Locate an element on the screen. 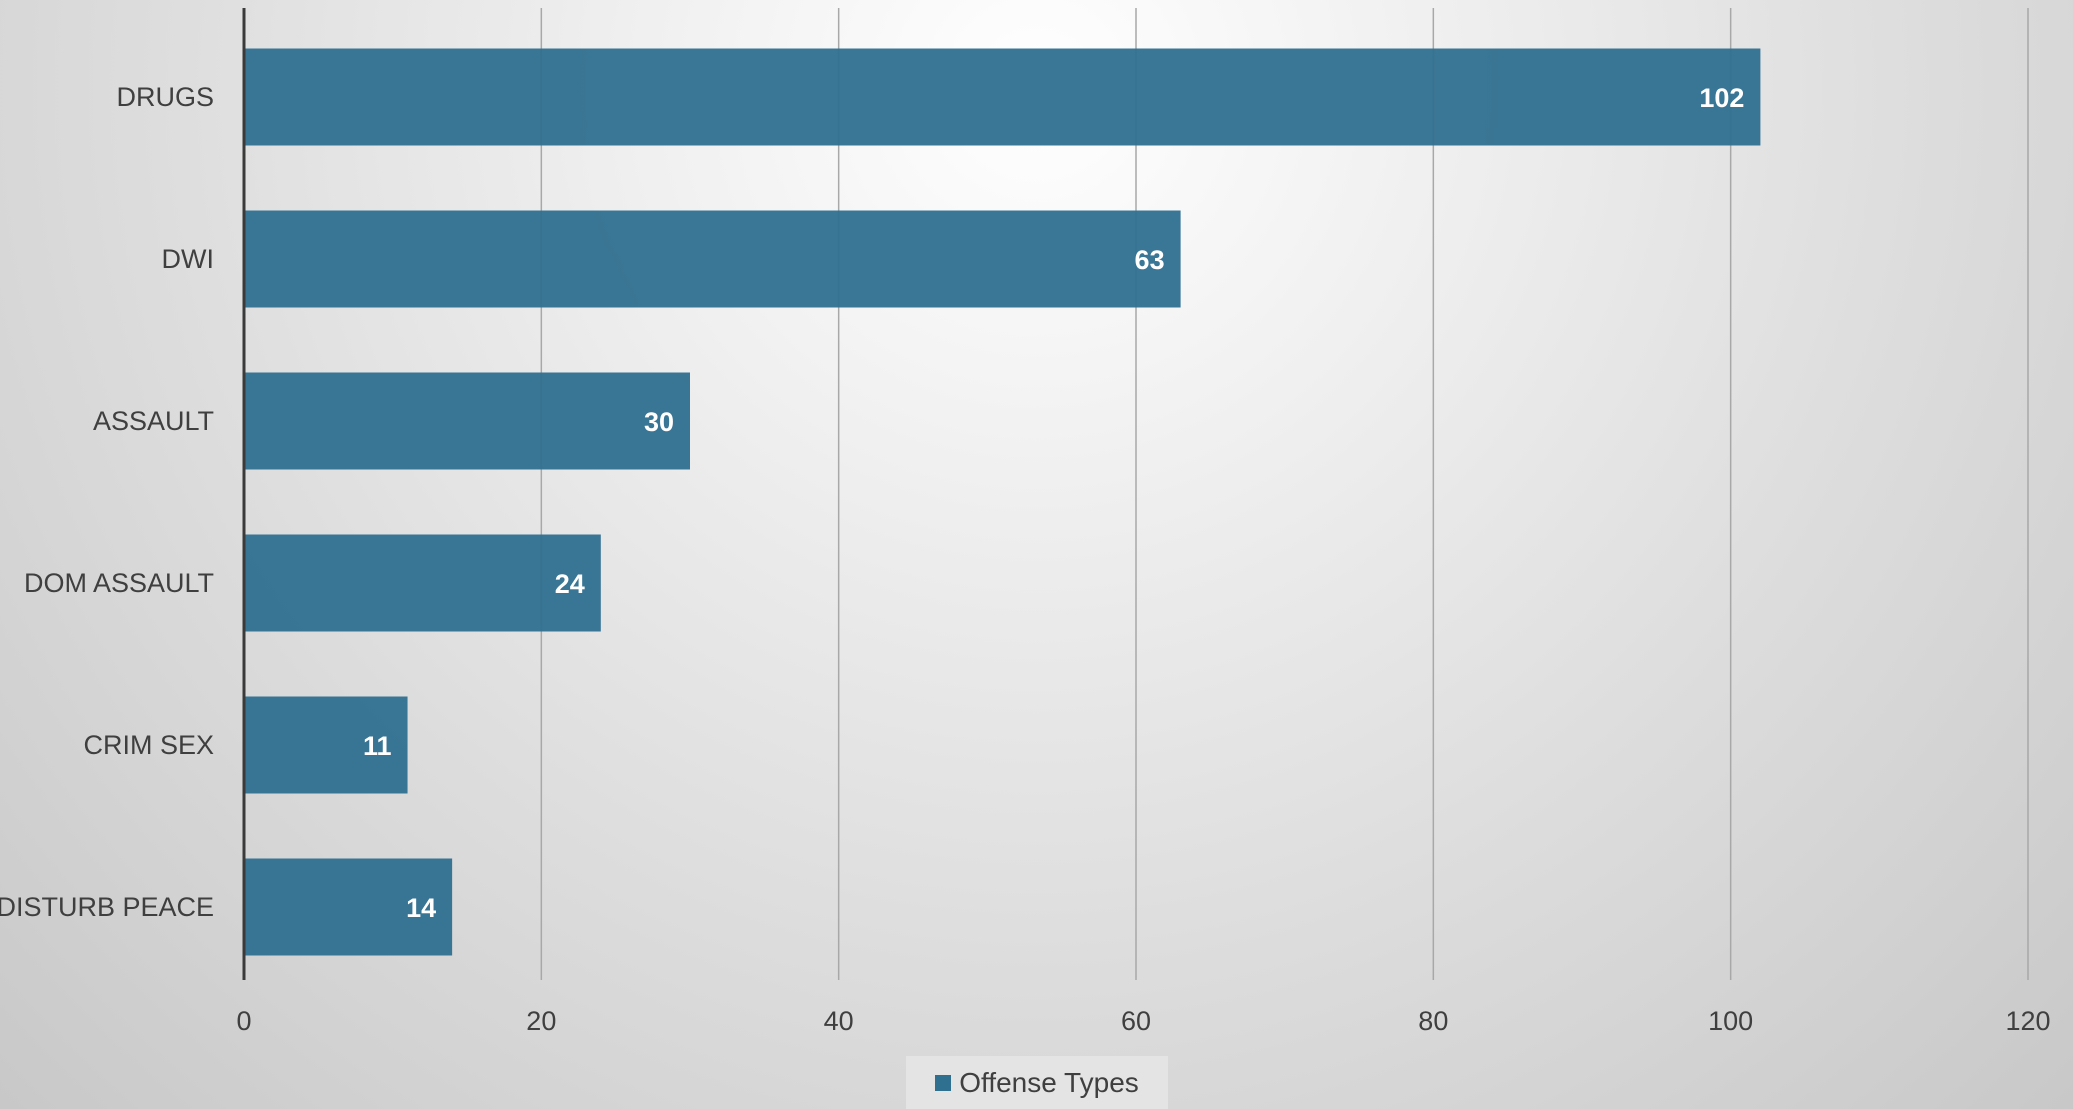 The width and height of the screenshot is (2073, 1109). legend-label: Offense Types is located at coordinates (1049, 1082).